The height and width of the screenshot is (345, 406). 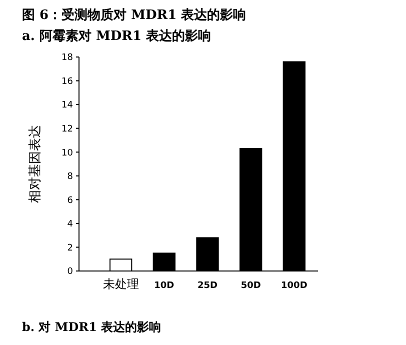 I want to click on y-tick-label: 6, so click(x=70, y=201).